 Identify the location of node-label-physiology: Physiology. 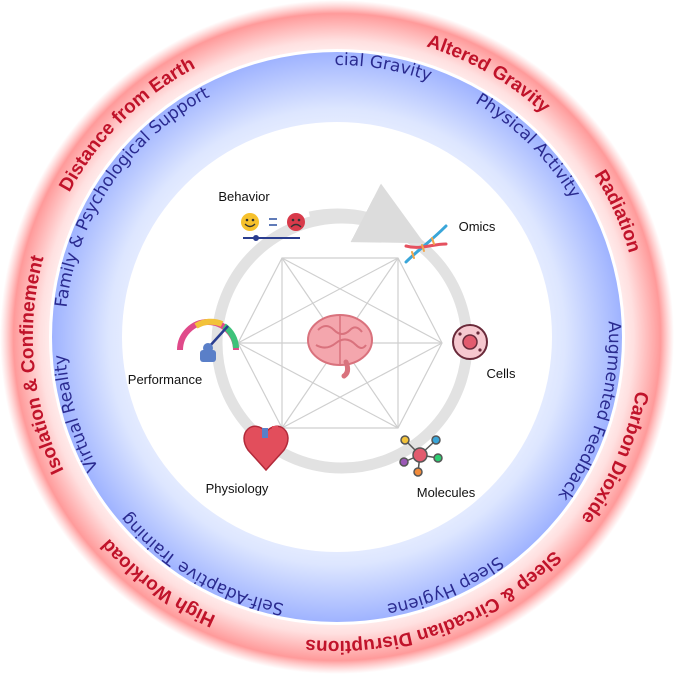
(237, 488).